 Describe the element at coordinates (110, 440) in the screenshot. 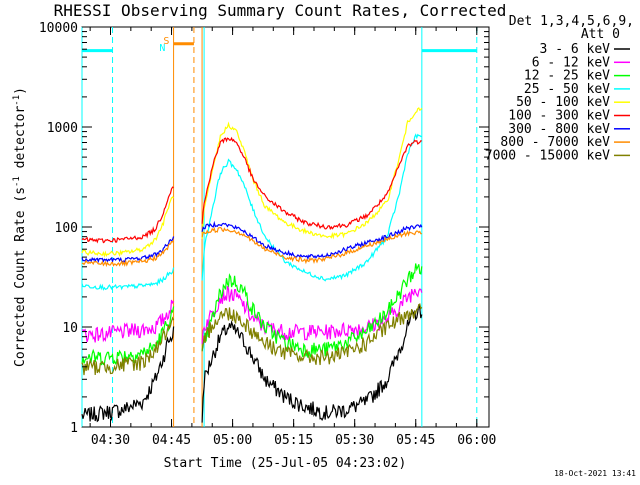

I see `x-tick-label: 04:30` at that location.